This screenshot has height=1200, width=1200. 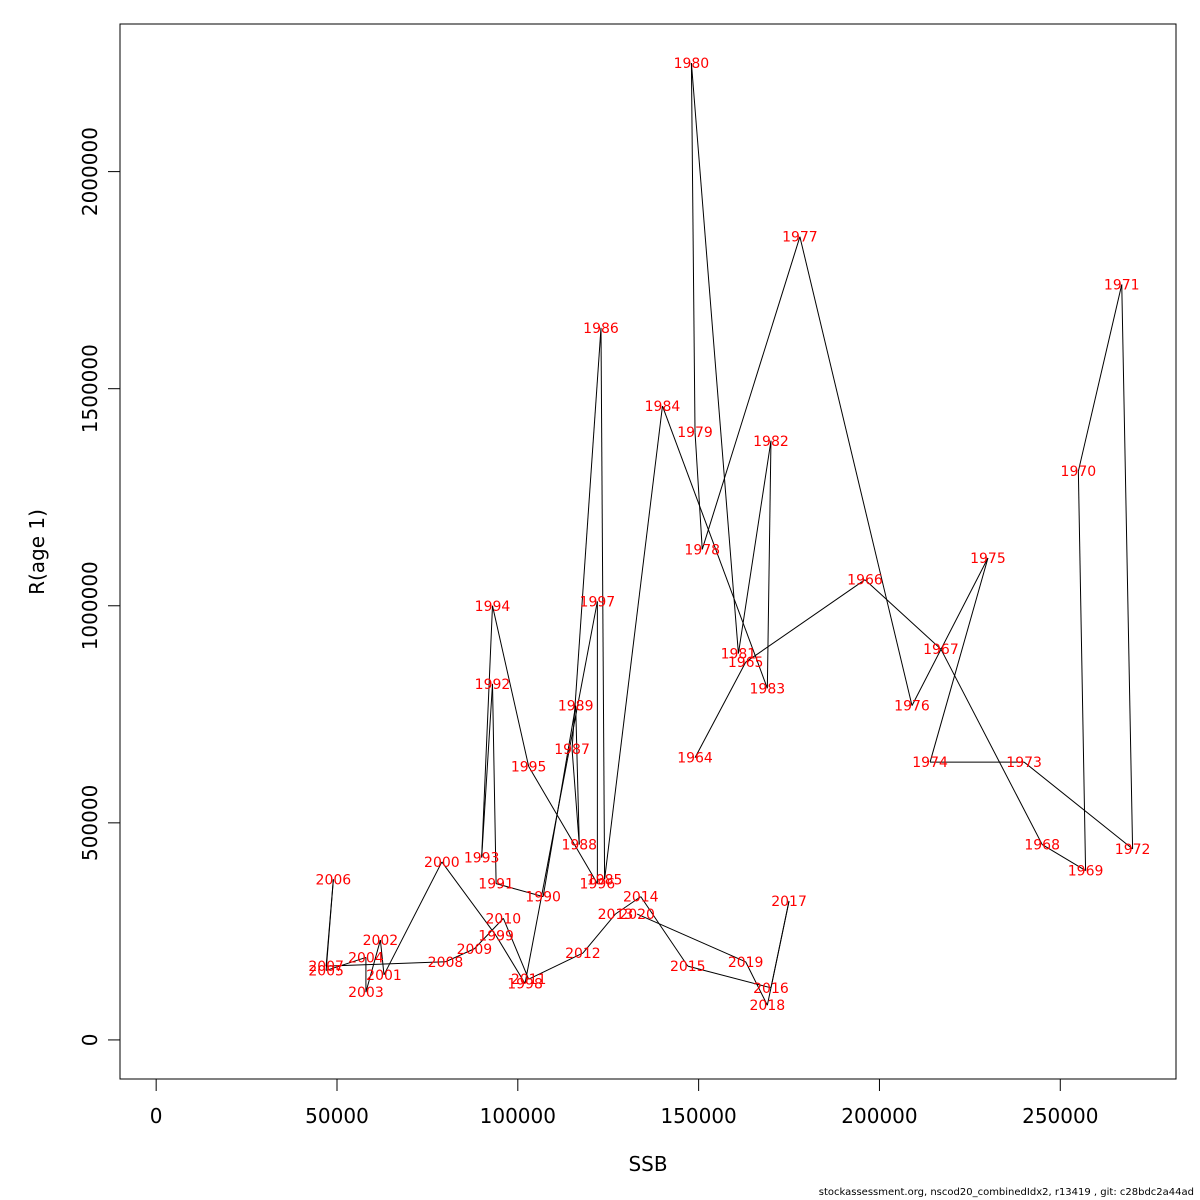 What do you see at coordinates (988, 559) in the screenshot?
I see `point-year-label: 1975` at bounding box center [988, 559].